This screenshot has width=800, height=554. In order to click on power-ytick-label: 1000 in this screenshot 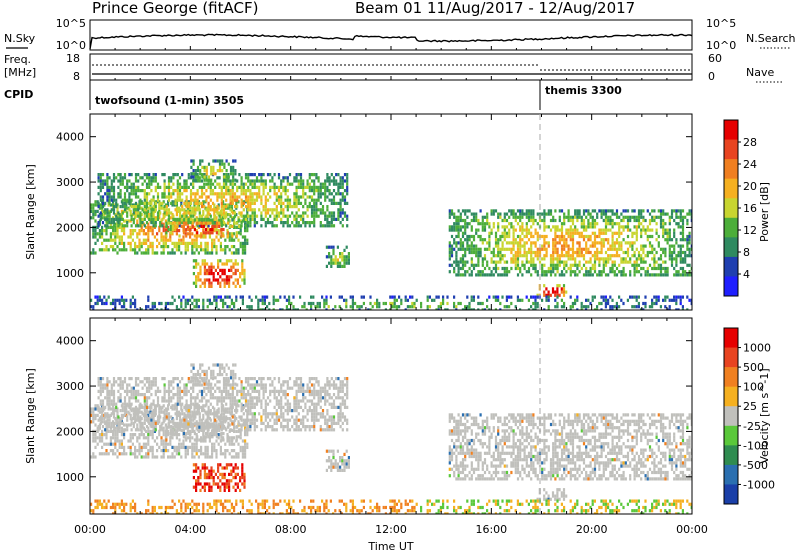, I will do `click(70, 273)`.